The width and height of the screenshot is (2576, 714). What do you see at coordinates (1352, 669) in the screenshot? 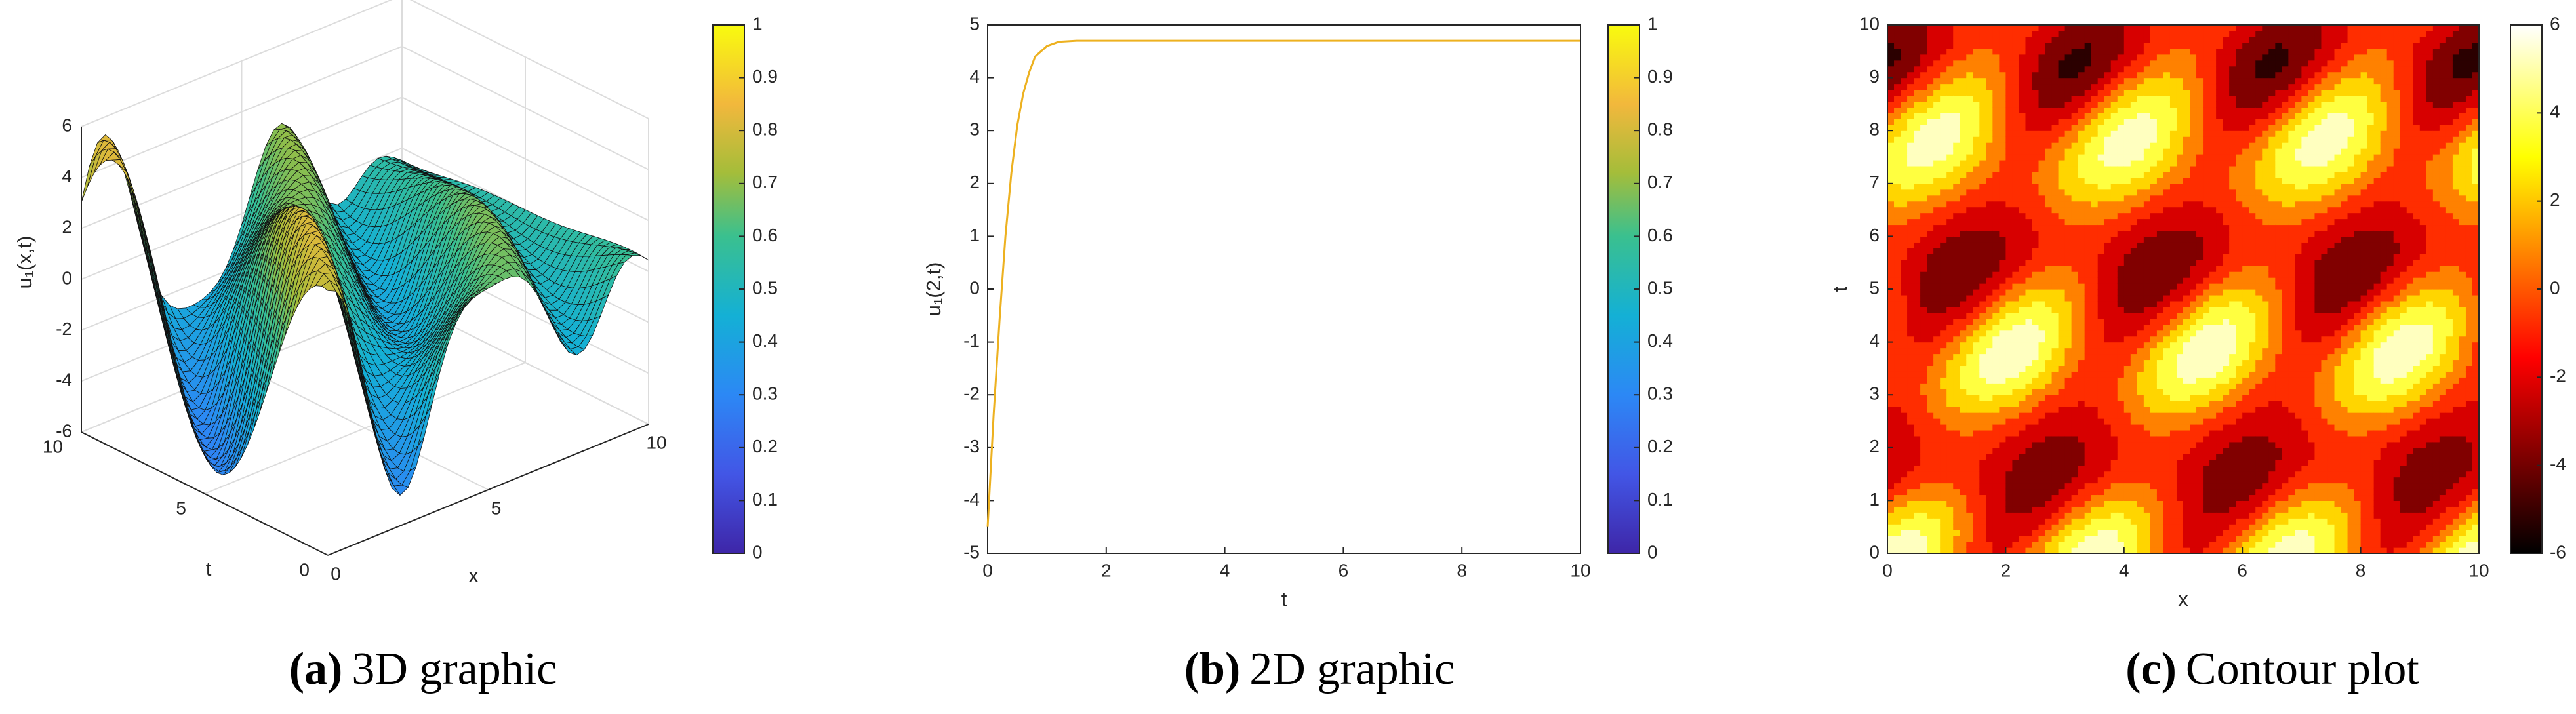
I see `caption-text: 2D graphic` at bounding box center [1352, 669].